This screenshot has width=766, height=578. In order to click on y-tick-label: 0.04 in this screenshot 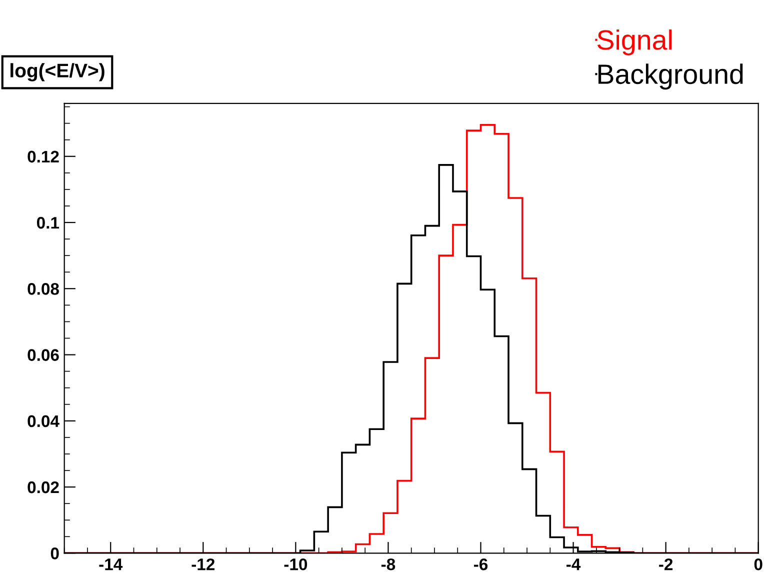, I will do `click(44, 421)`.